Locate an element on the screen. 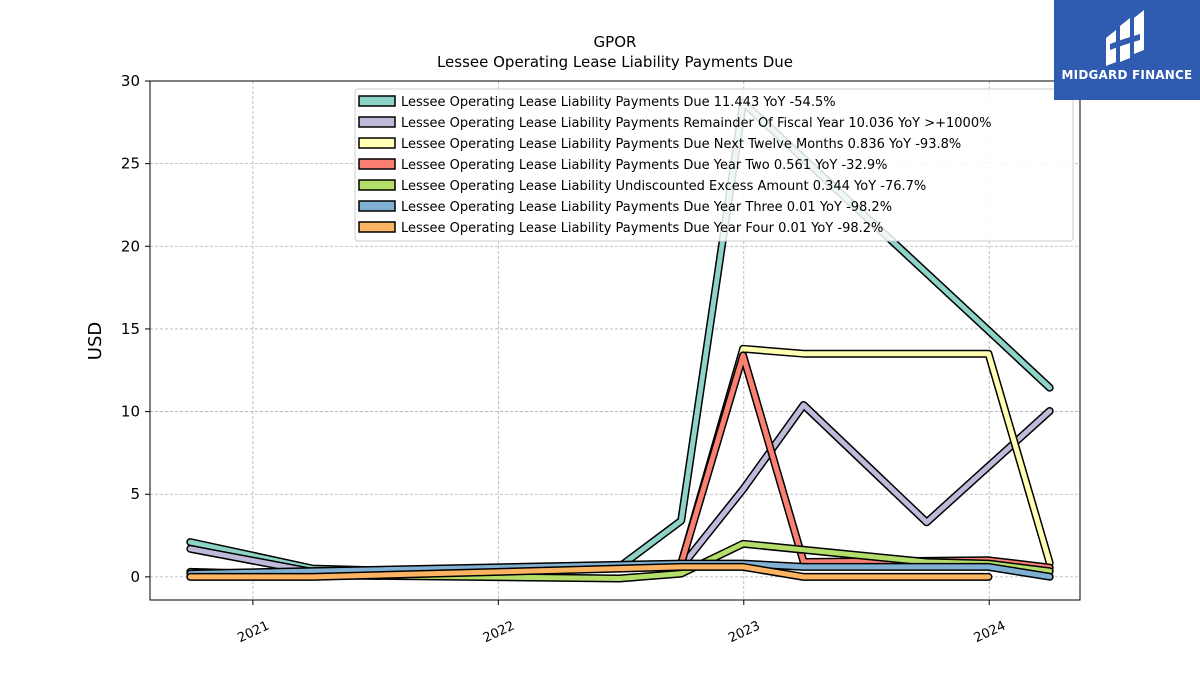 The image size is (1200, 675). y-tick-label: 5 is located at coordinates (135, 494).